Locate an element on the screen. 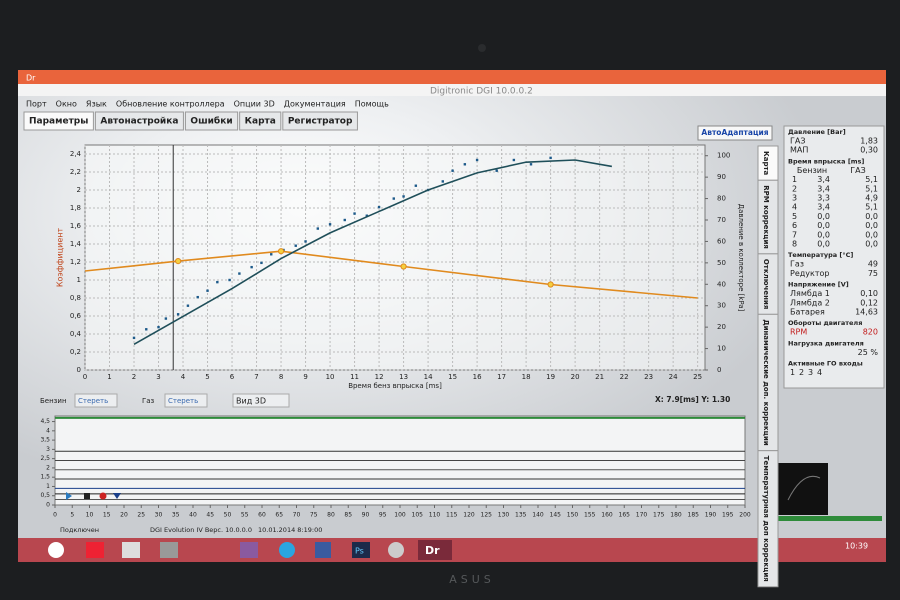  panel-section-title: Давление [Bar] is located at coordinates (817, 132).